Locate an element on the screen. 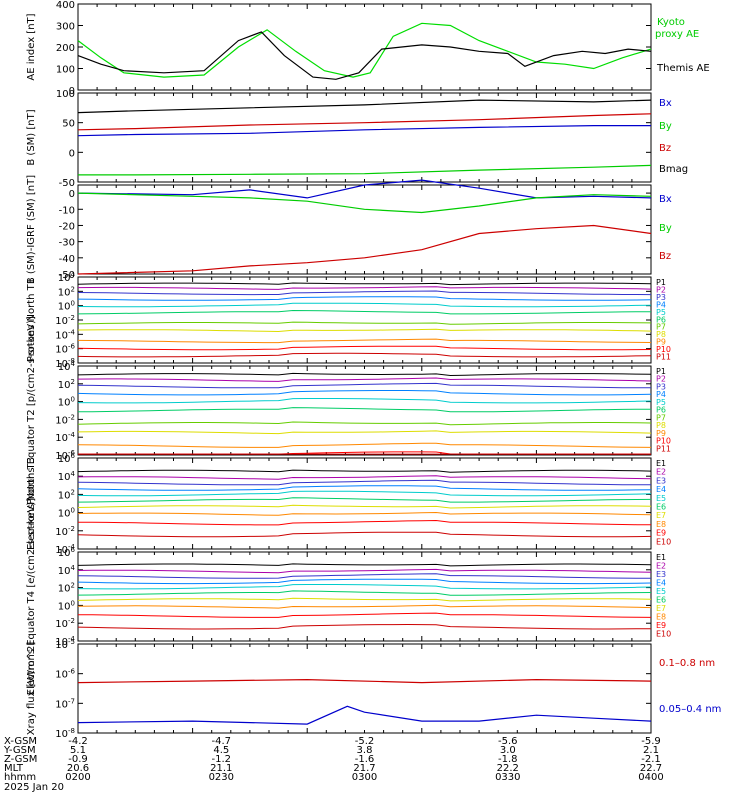  legend-p3: P3 is located at coordinates (661, 297).